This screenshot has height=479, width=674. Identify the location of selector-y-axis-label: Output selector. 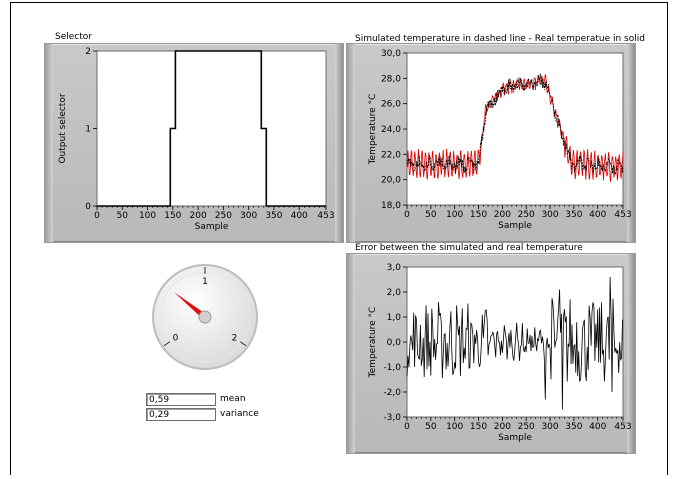
(63, 128).